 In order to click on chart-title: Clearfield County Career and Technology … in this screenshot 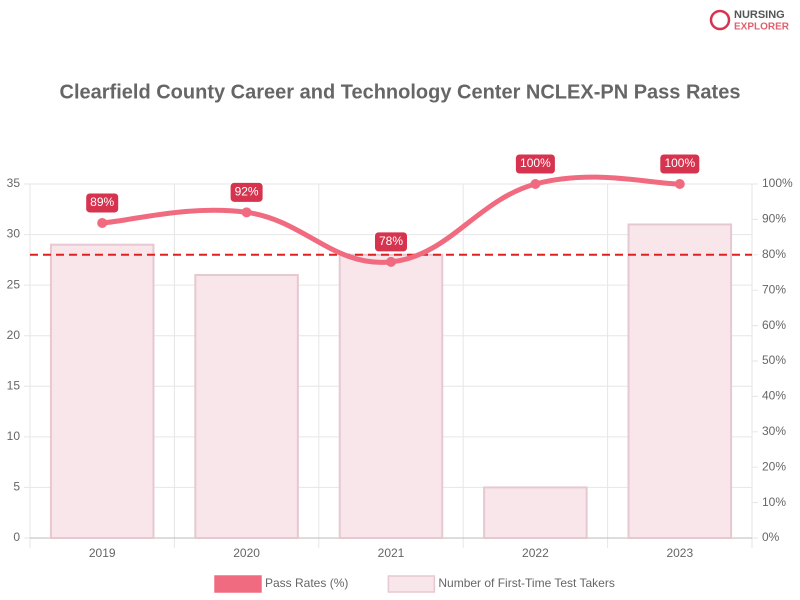, I will do `click(400, 92)`.